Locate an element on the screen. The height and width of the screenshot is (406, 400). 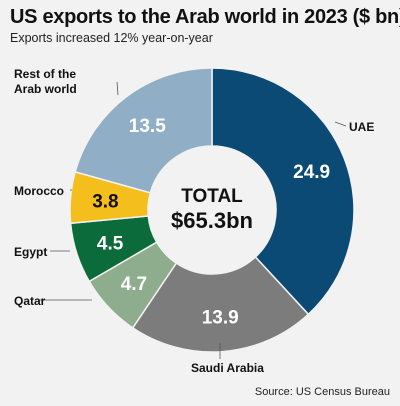
value-label-uae: 24.9 is located at coordinates (311, 172).